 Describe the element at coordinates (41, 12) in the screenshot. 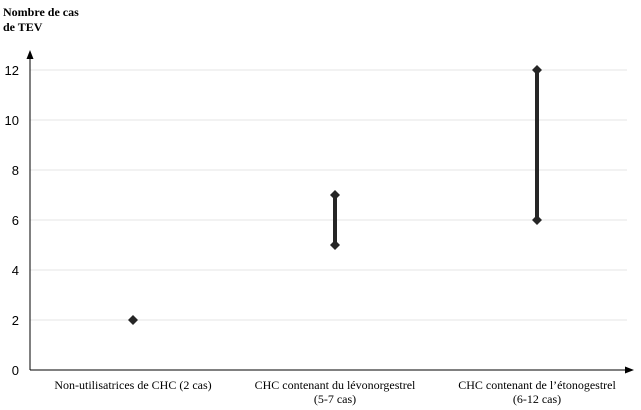

I see `y-axis-label-line-1: Nombre de cas` at that location.